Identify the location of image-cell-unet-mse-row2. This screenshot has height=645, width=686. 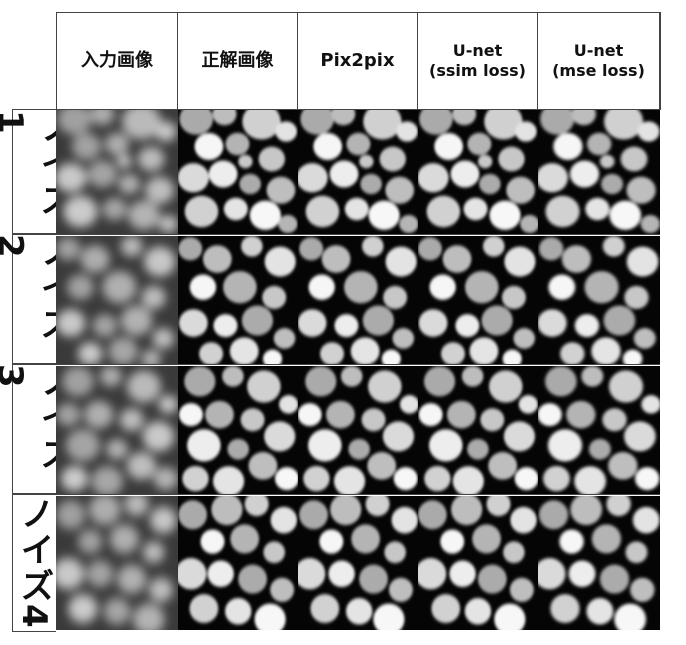
(599, 300).